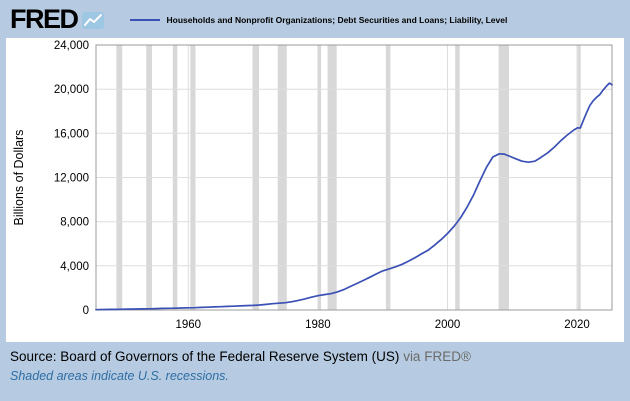  What do you see at coordinates (86, 311) in the screenshot?
I see `y-tick-label: 0` at bounding box center [86, 311].